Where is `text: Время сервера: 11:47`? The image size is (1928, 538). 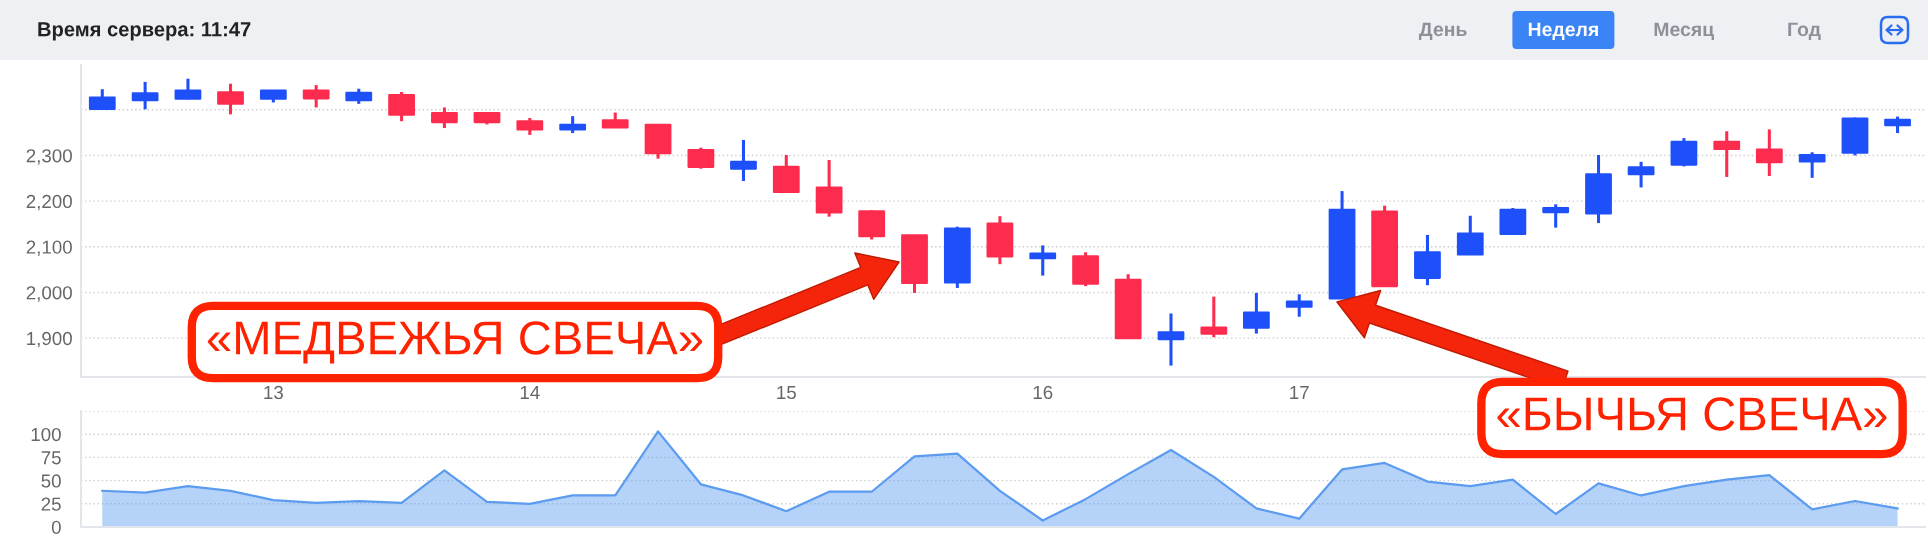 text: Время сервера: 11:47 is located at coordinates (144, 31).